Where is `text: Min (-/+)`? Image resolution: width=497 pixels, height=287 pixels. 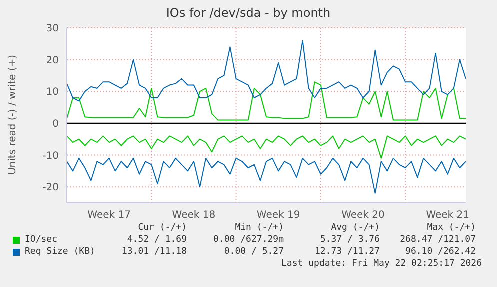
text: Min (-/+) is located at coordinates (259, 228).